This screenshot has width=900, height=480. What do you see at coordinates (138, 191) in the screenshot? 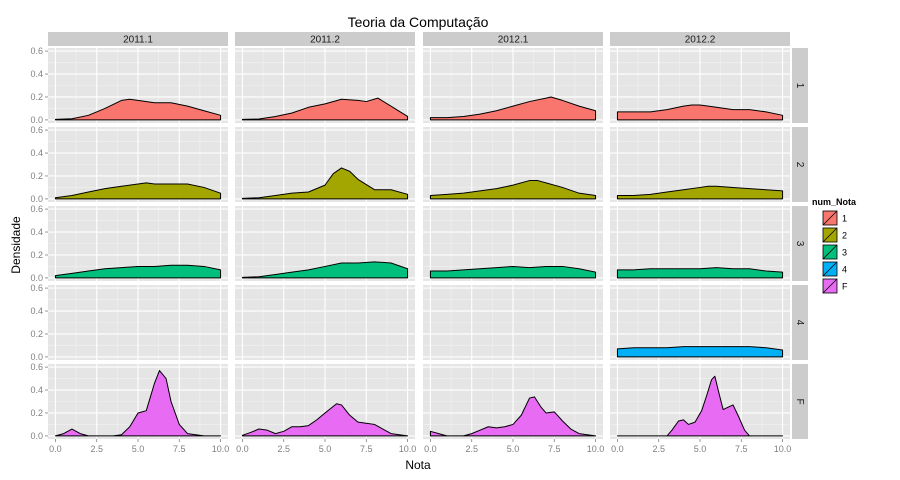
I see `density-area-2011.1-2` at bounding box center [138, 191].